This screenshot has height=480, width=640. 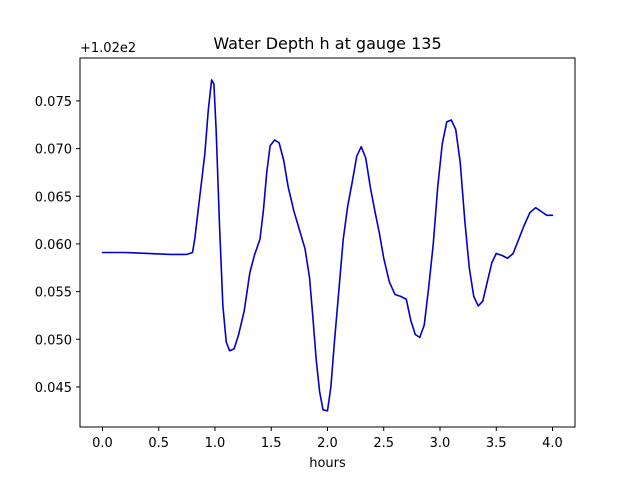 What do you see at coordinates (271, 443) in the screenshot?
I see `x-tick-label: 1.5` at bounding box center [271, 443].